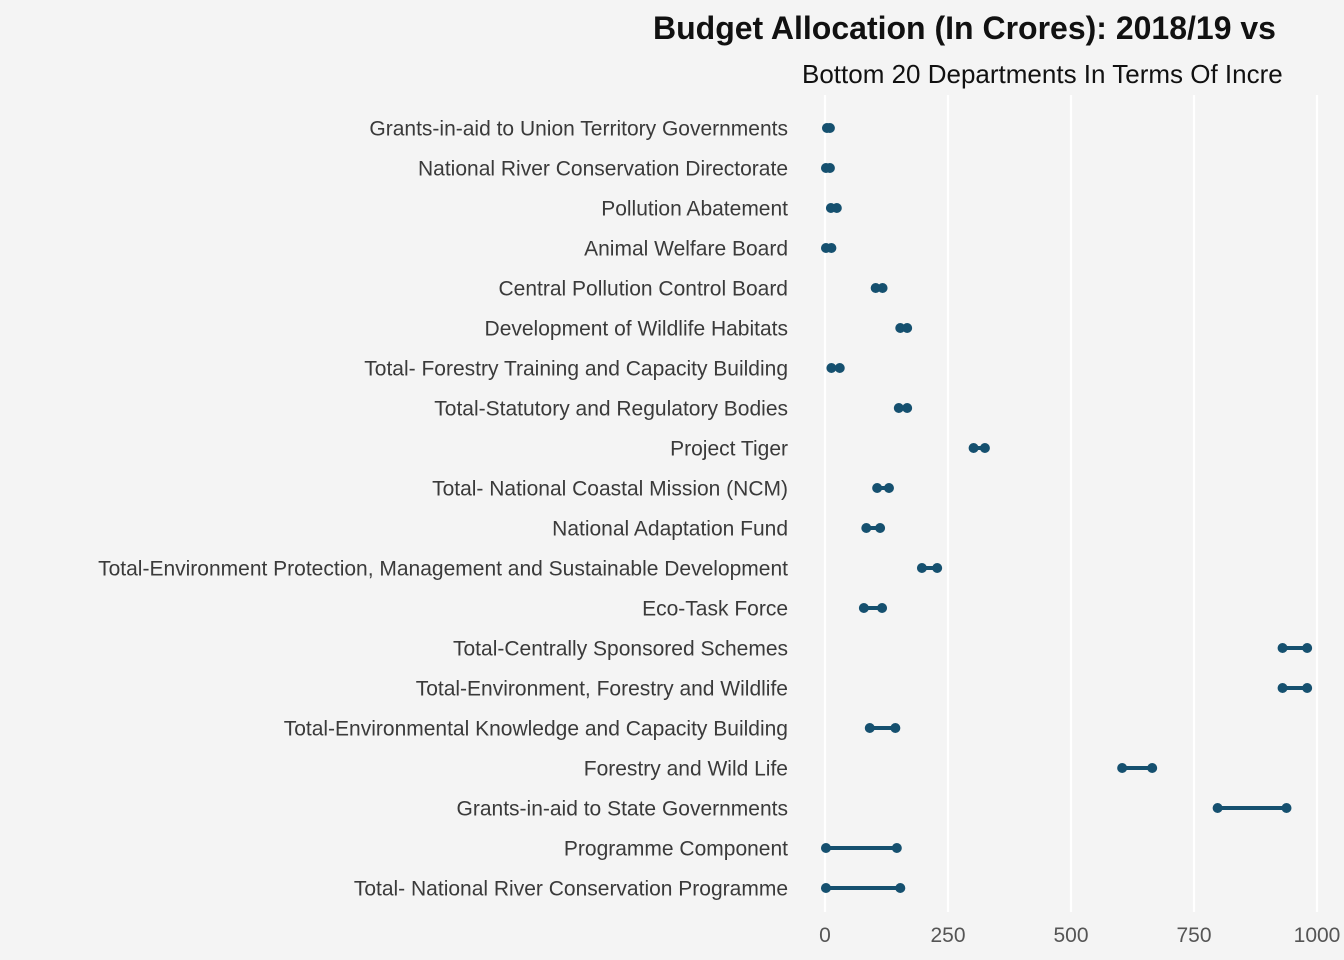 The width and height of the screenshot is (1344, 960). What do you see at coordinates (1317, 935) in the screenshot?
I see `x-tick-label: 1000` at bounding box center [1317, 935].